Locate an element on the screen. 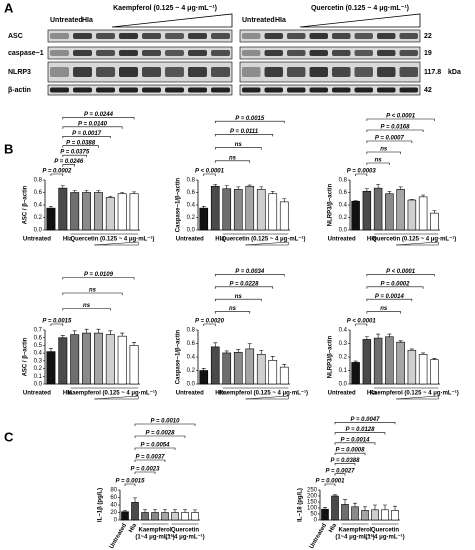  y-axis-label: ASC / β−actin is located at coordinates (26, 356).